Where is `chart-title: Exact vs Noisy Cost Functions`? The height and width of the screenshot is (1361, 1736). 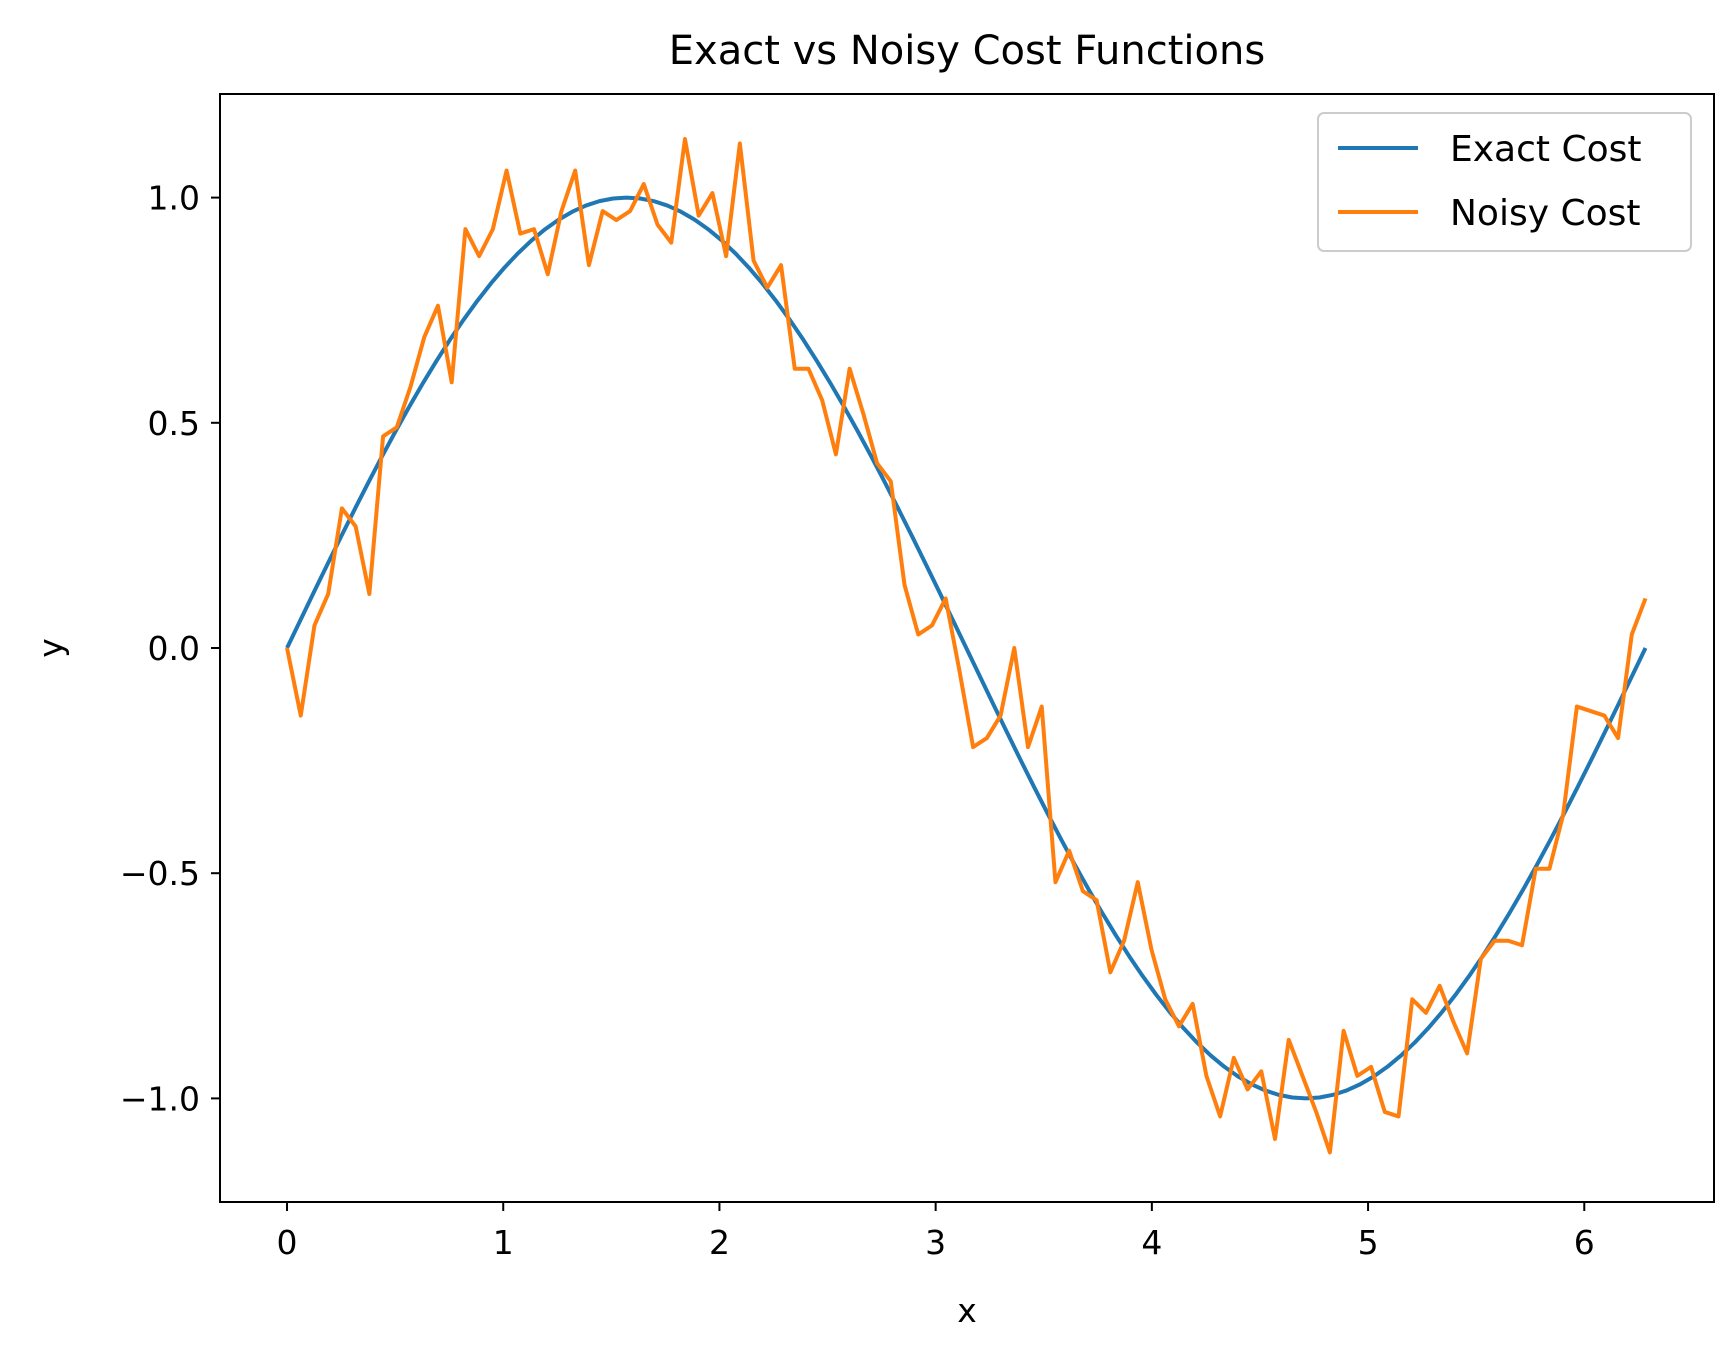
chart-title: Exact vs Noisy Cost Functions is located at coordinates (967, 51).